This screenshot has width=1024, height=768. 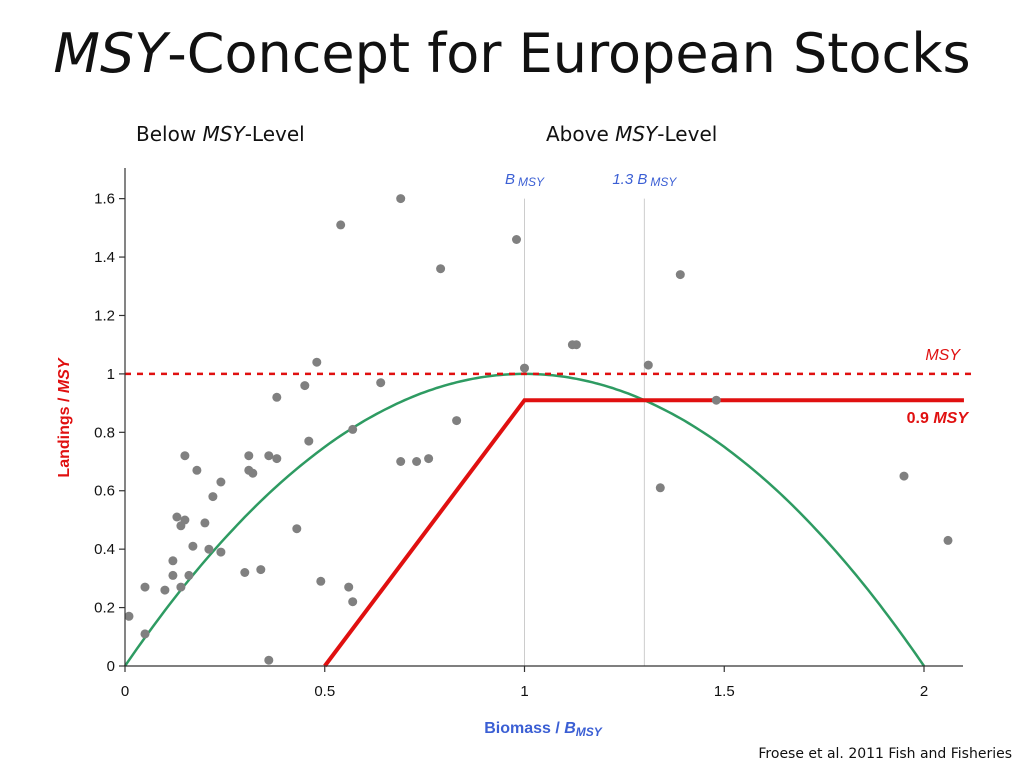 What do you see at coordinates (104, 432) in the screenshot?
I see `y-tick-label: 0.8` at bounding box center [104, 432].